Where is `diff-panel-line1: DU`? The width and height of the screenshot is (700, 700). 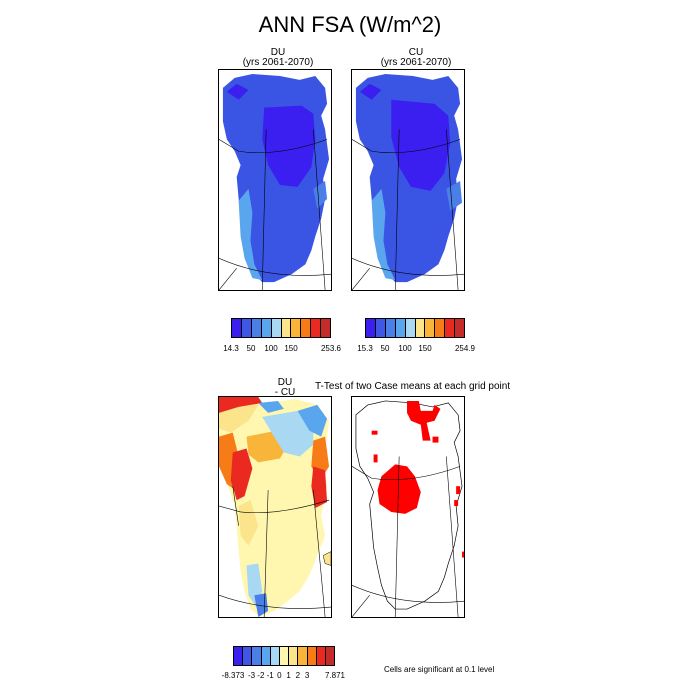 diff-panel-line1: DU is located at coordinates (285, 382).